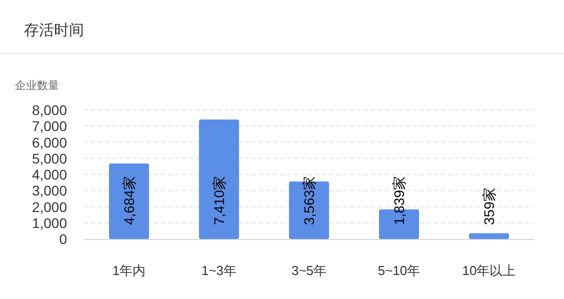 The height and width of the screenshot is (299, 564). Describe the element at coordinates (129, 270) in the screenshot. I see `x-tick-label: 1年内` at that location.